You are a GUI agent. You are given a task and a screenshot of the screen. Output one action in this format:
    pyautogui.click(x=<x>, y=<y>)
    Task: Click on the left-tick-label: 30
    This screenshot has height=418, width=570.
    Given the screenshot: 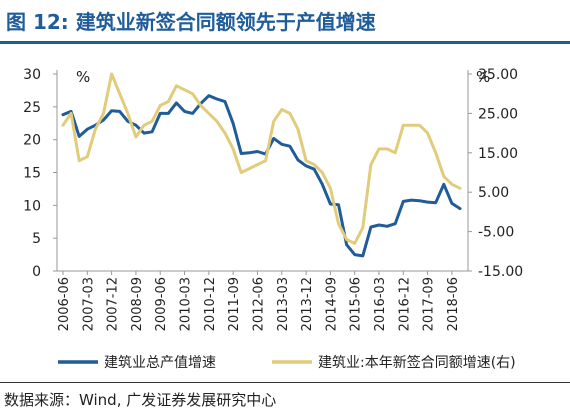 What is the action you would take?
    pyautogui.click(x=32, y=75)
    